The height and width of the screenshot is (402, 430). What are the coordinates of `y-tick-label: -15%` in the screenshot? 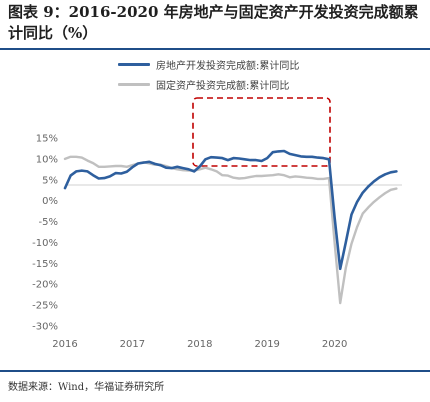 It's located at (45, 264).